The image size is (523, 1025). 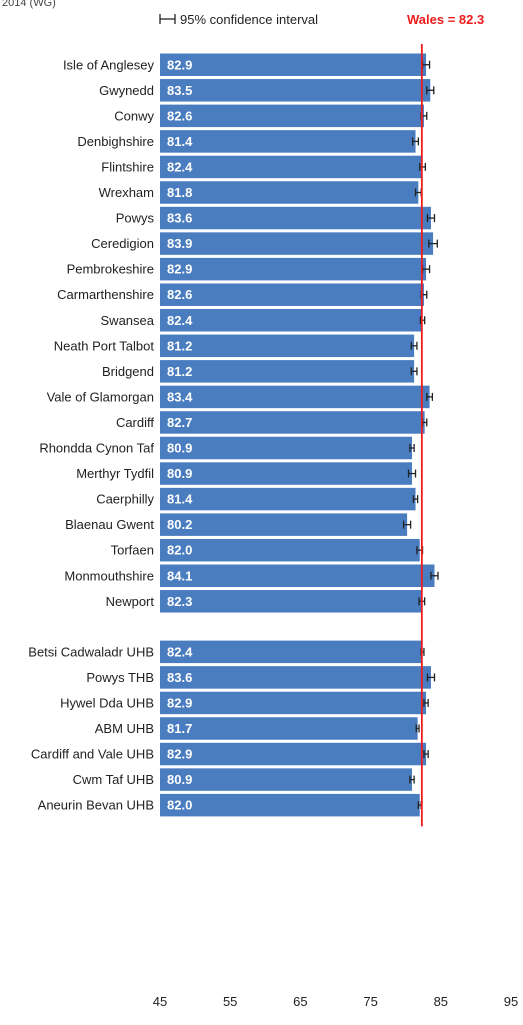 What do you see at coordinates (115, 473) in the screenshot?
I see `category-label: Merthyr Tydfil` at bounding box center [115, 473].